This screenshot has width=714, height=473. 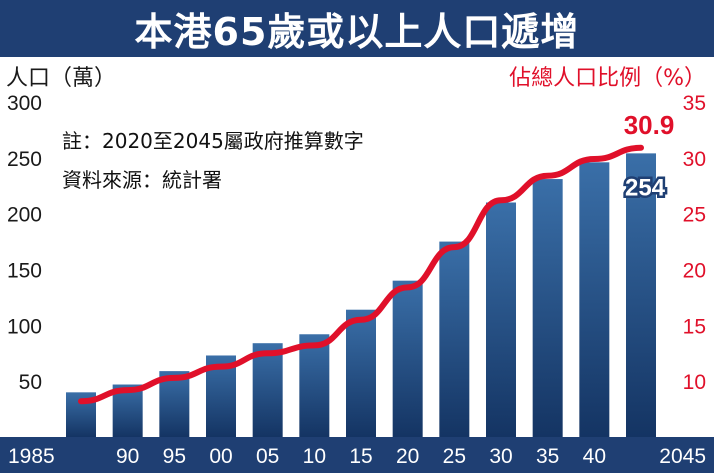 I want to click on bar-2045, so click(x=641, y=295).